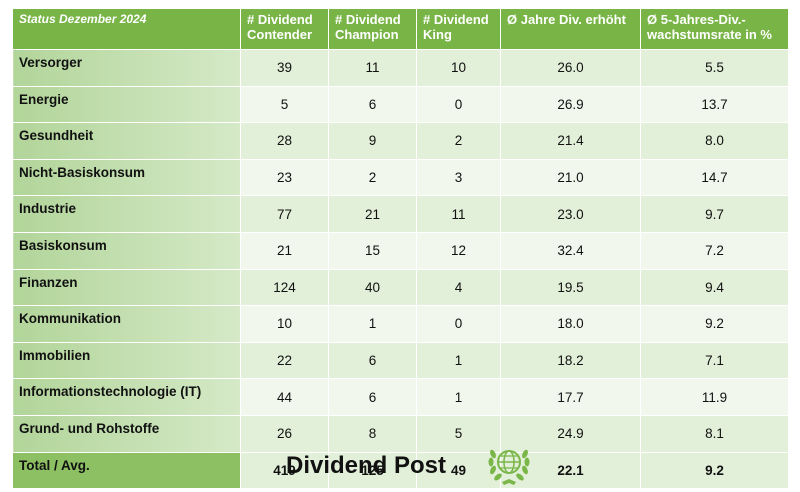 This screenshot has height=492, width=800. I want to click on table-row: Energie 5 6 0 26.9 13.7, so click(400, 104).